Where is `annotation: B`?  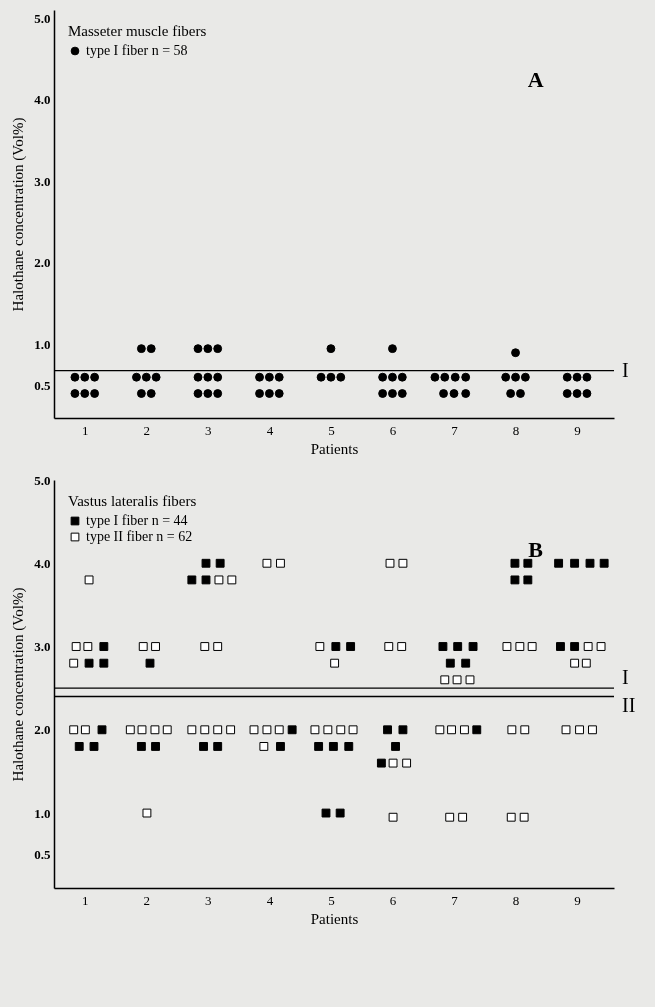 annotation: B is located at coordinates (536, 549).